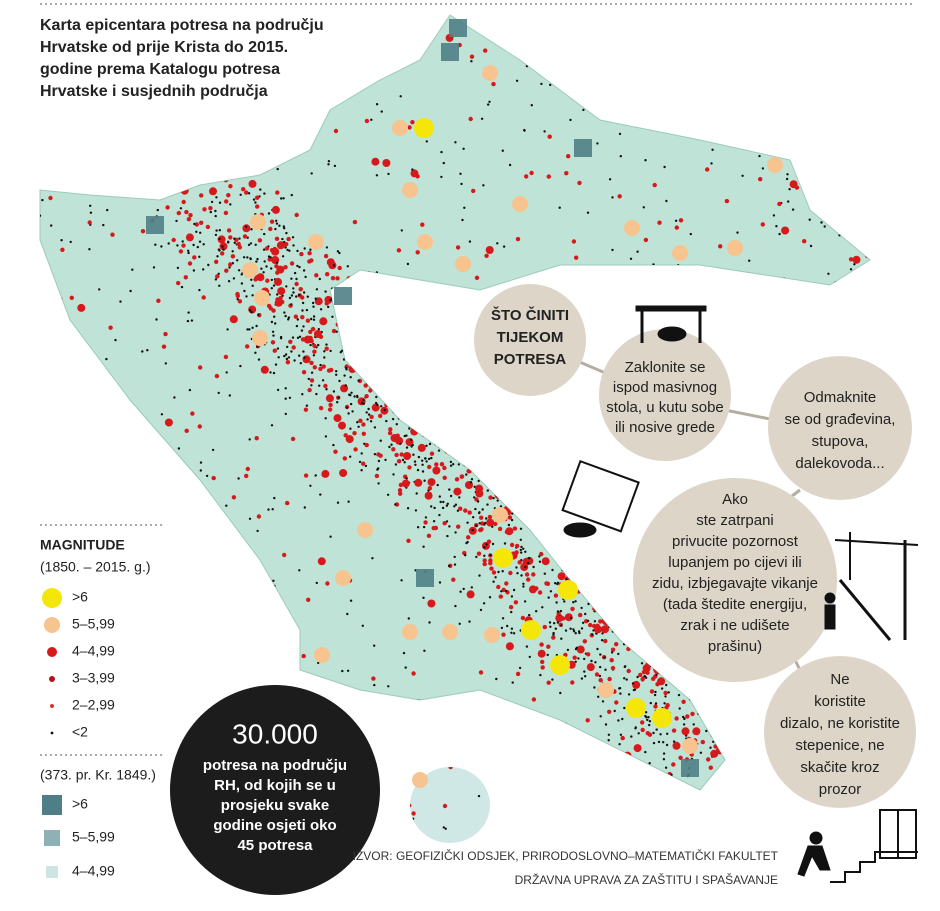 This screenshot has width=940, height=911. I want to click on tip-text: stola, u kutu sobe, so click(665, 407).